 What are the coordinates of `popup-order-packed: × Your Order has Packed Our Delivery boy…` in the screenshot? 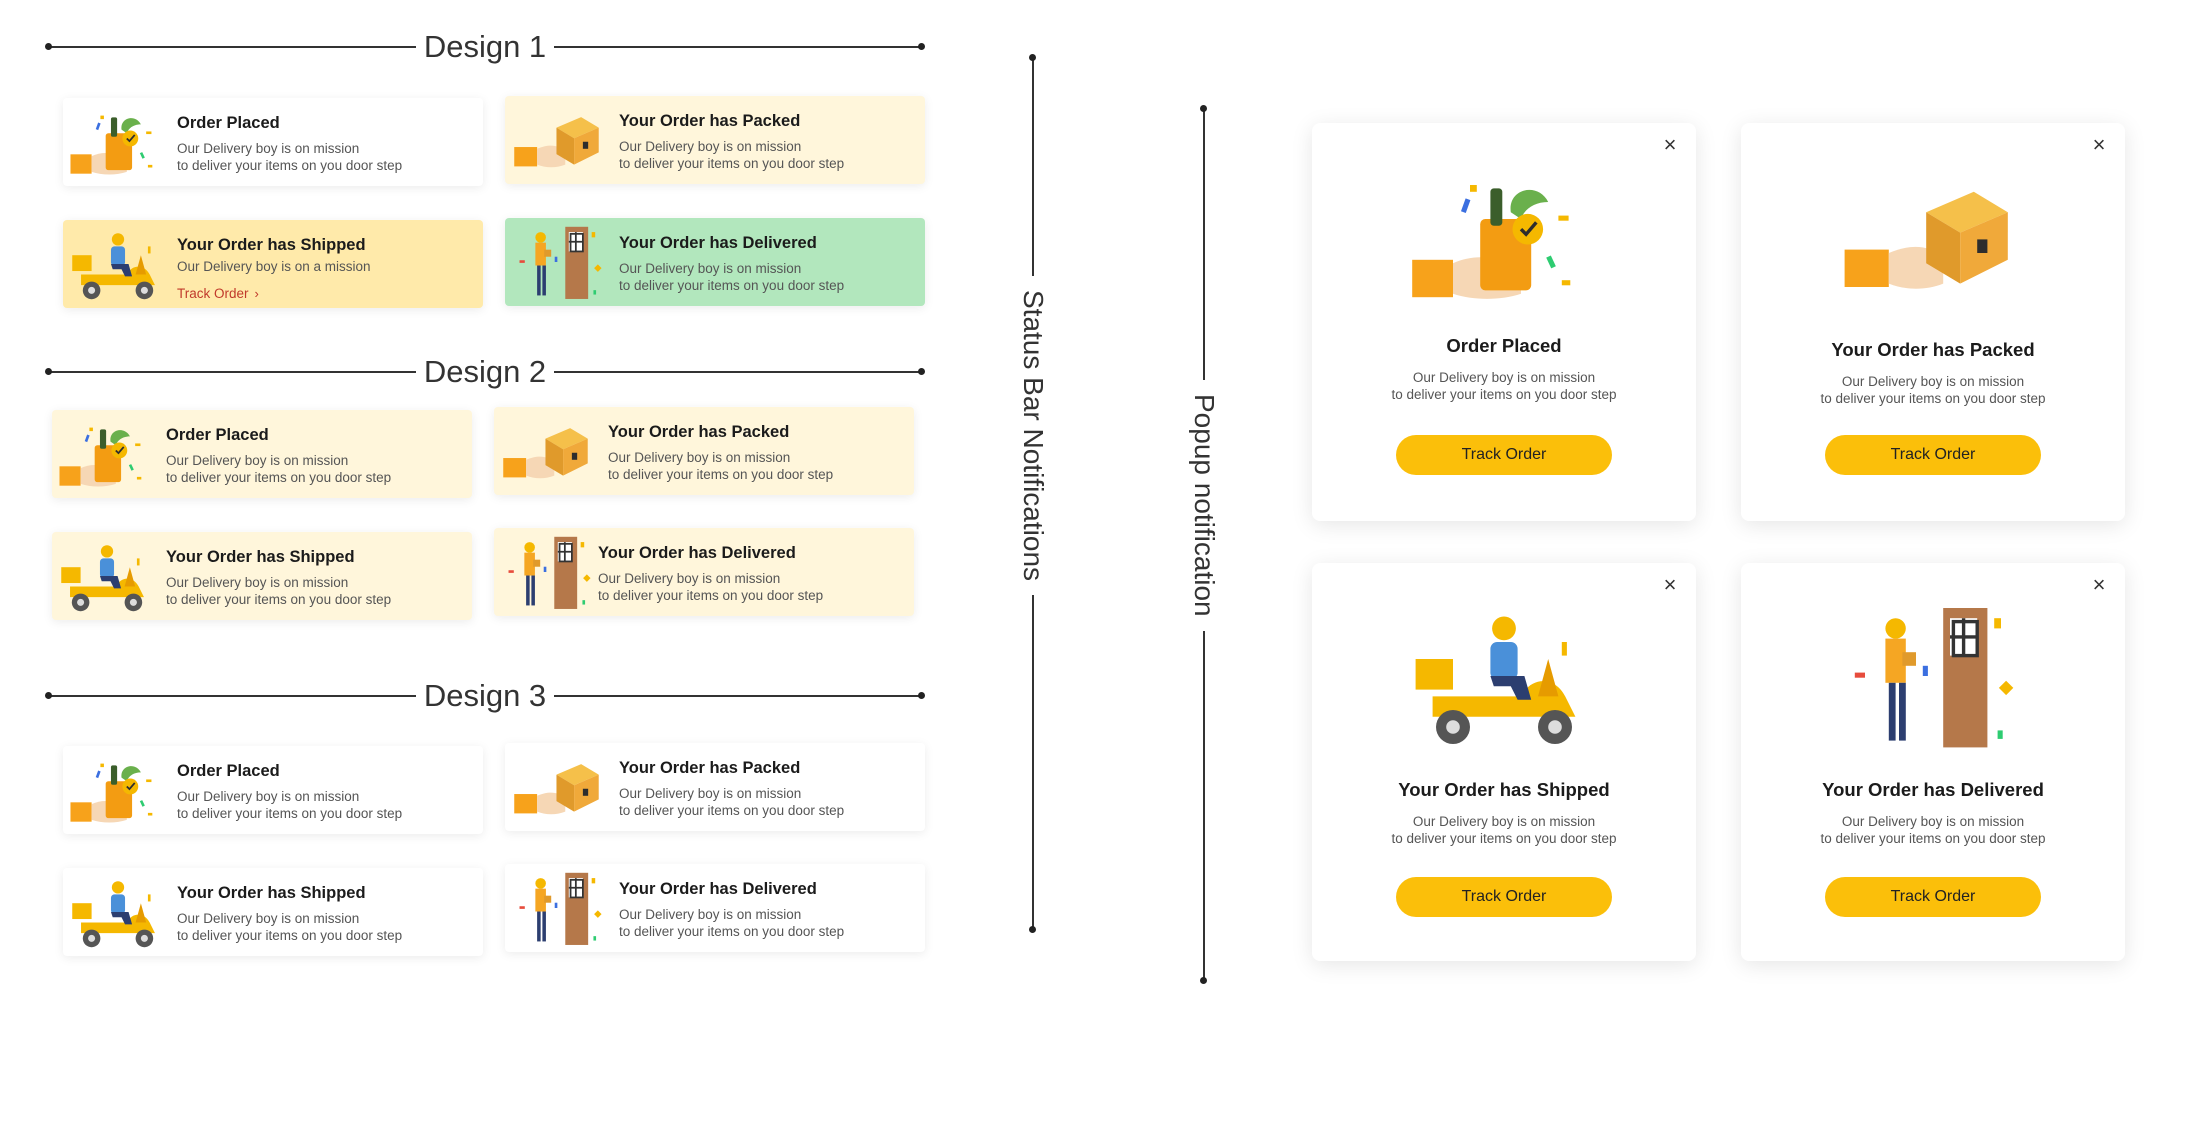 It's located at (1933, 322).